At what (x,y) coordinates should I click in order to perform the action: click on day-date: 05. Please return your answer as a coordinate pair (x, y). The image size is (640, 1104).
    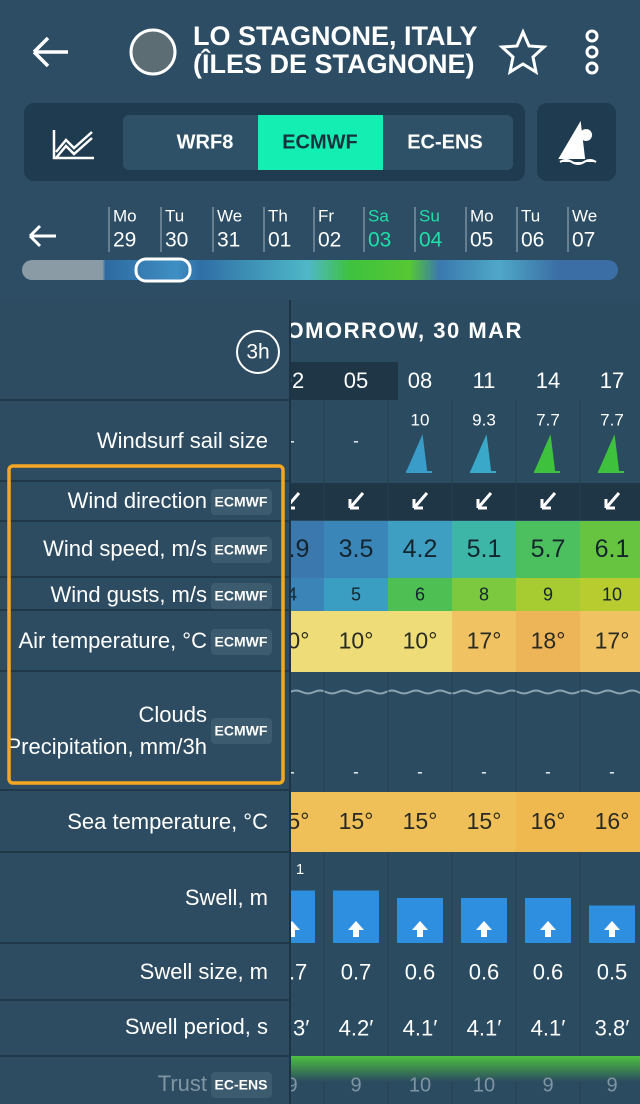
    Looking at the image, I should click on (481, 240).